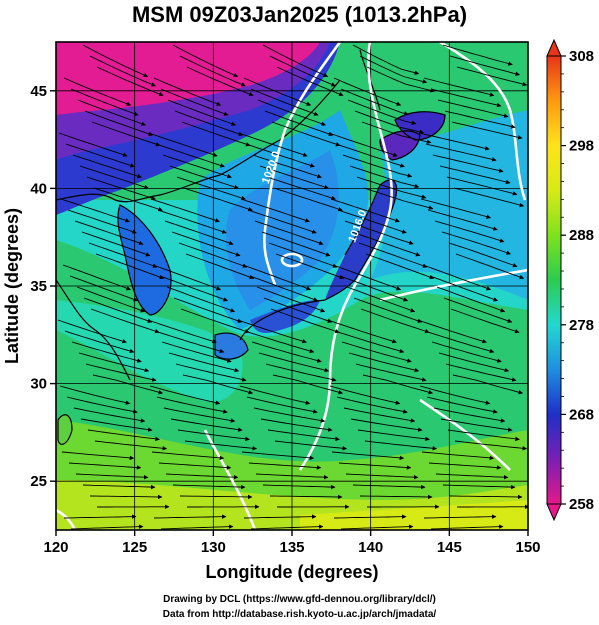  Describe the element at coordinates (38, 384) in the screenshot. I see `y-tick-label: 30` at that location.